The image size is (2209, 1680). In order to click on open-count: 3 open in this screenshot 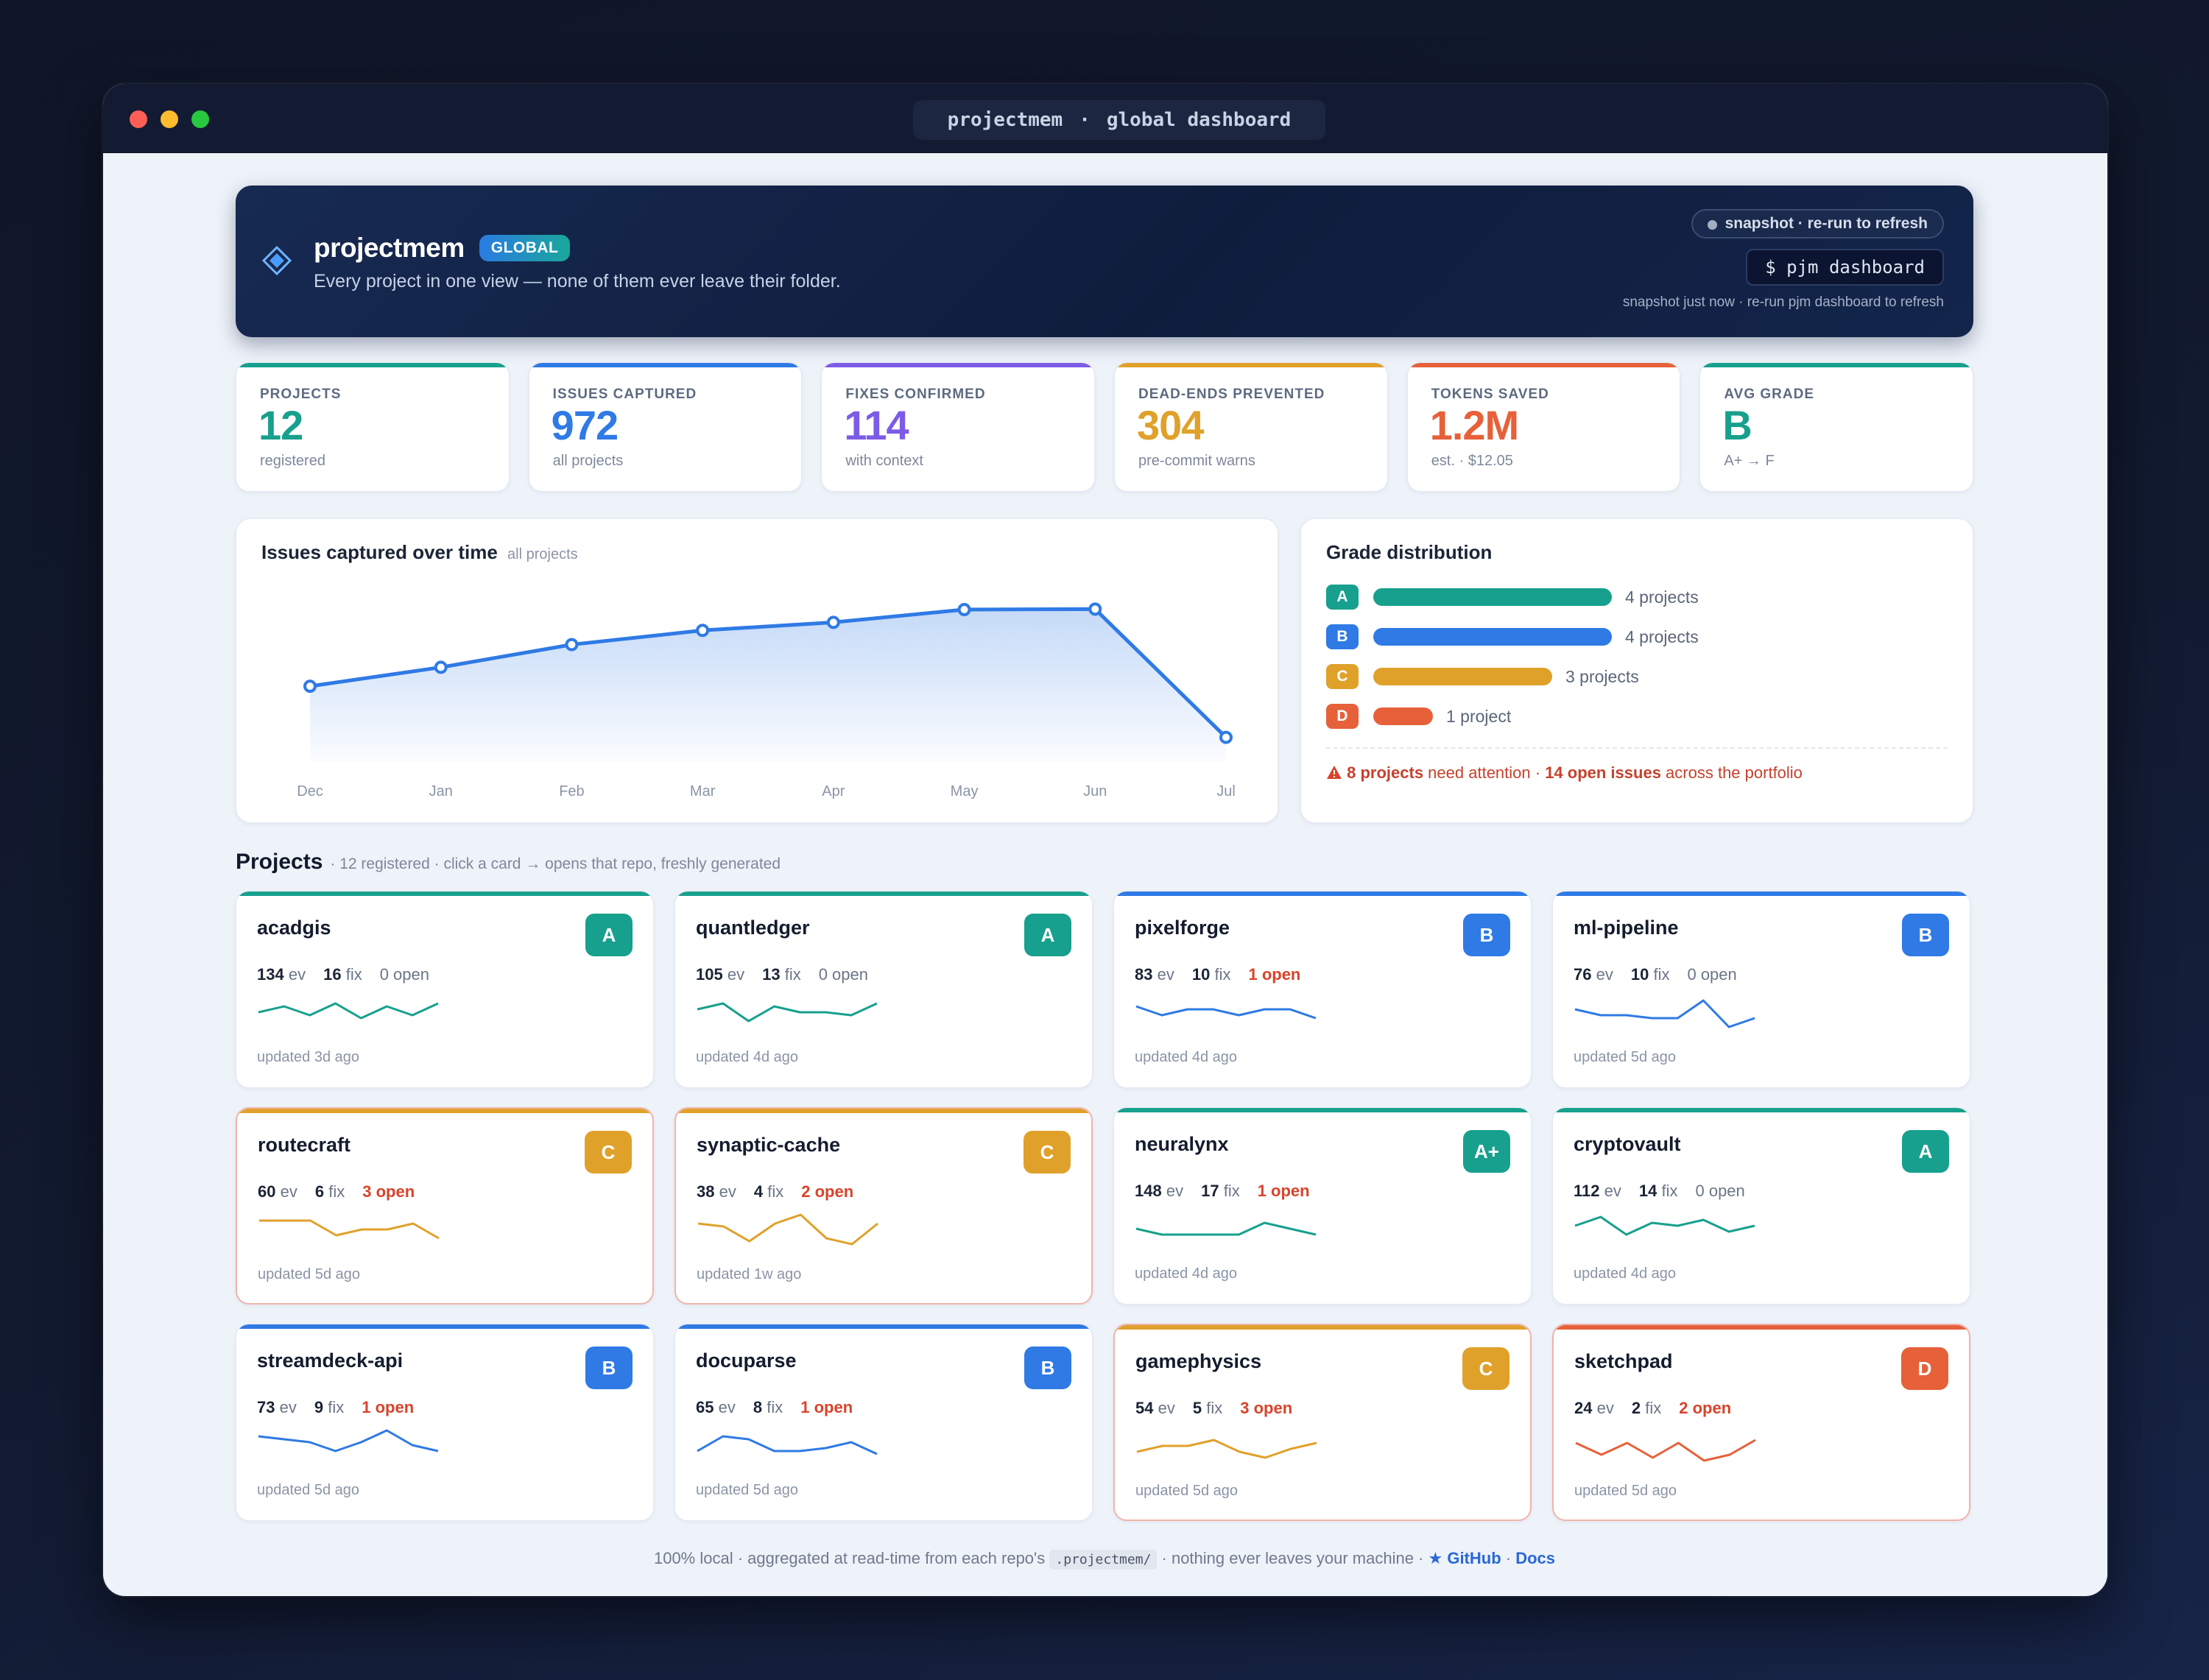, I will do `click(388, 1191)`.